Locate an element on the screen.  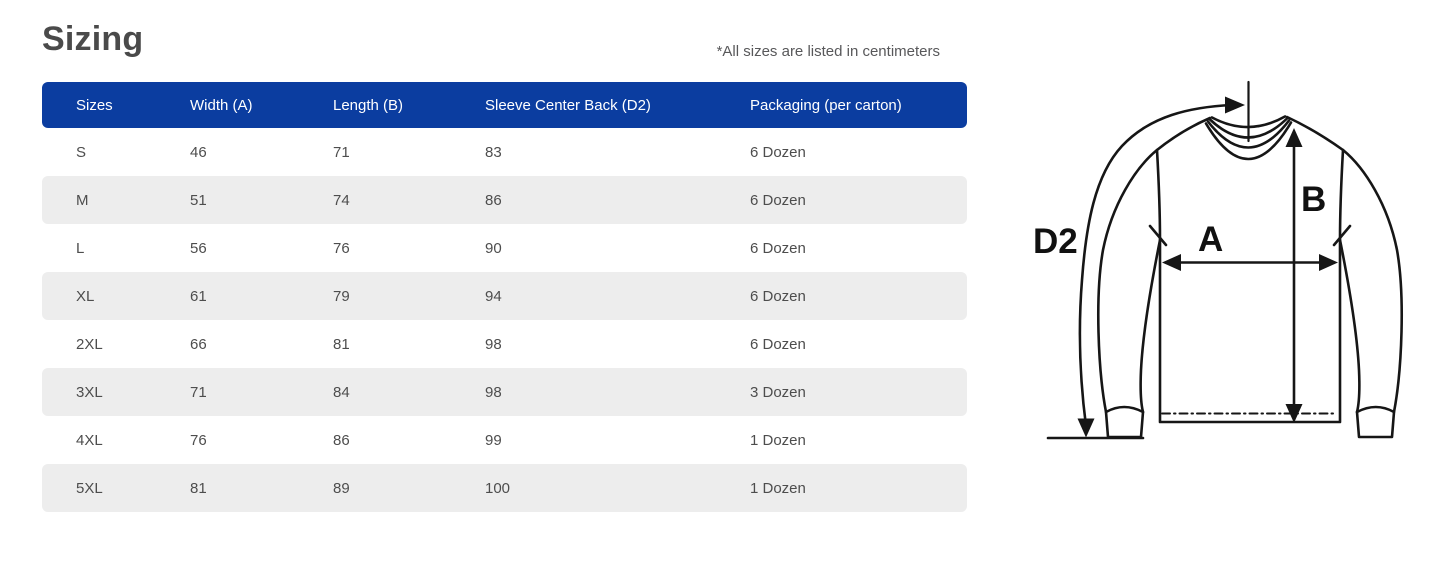
left-sleeve-outer is located at coordinates (1128, 281).